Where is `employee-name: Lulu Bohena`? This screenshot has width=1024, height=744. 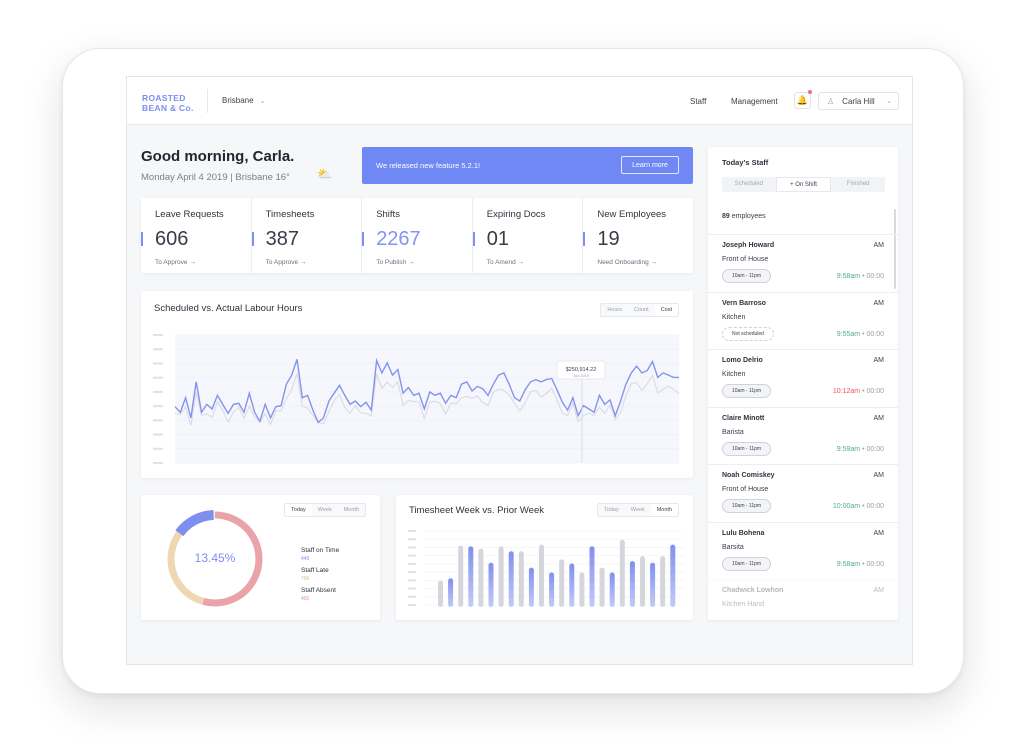 employee-name: Lulu Bohena is located at coordinates (743, 533).